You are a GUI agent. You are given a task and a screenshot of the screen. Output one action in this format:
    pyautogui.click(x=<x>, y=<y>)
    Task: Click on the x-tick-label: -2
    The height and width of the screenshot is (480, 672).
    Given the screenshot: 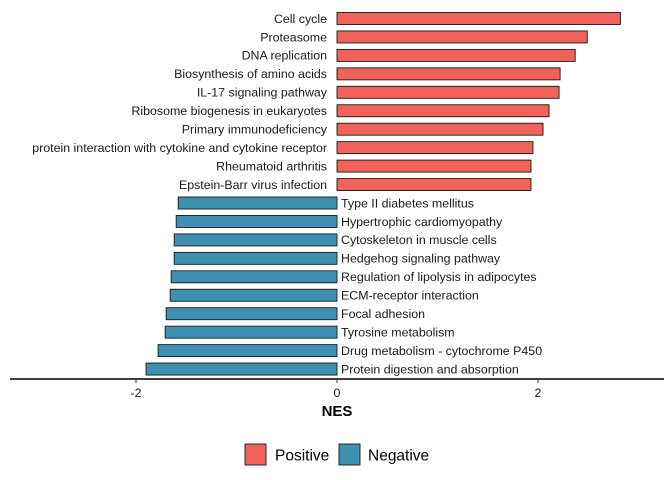 What is the action you would take?
    pyautogui.click(x=135, y=393)
    